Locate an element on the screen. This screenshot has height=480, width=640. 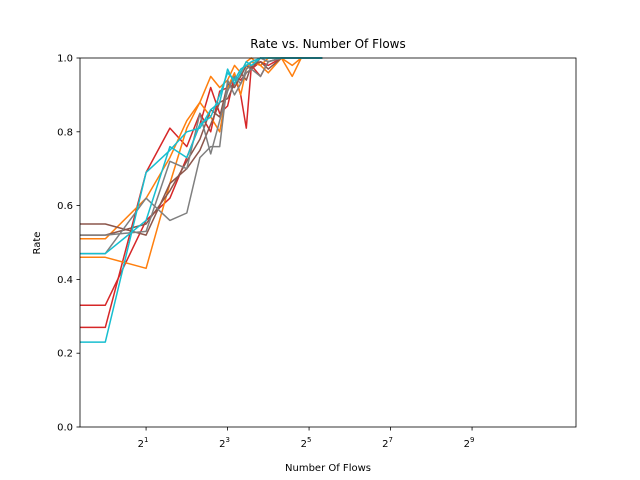
x-axis-ticks: 21 23 25 27 29 is located at coordinates (306, 438).